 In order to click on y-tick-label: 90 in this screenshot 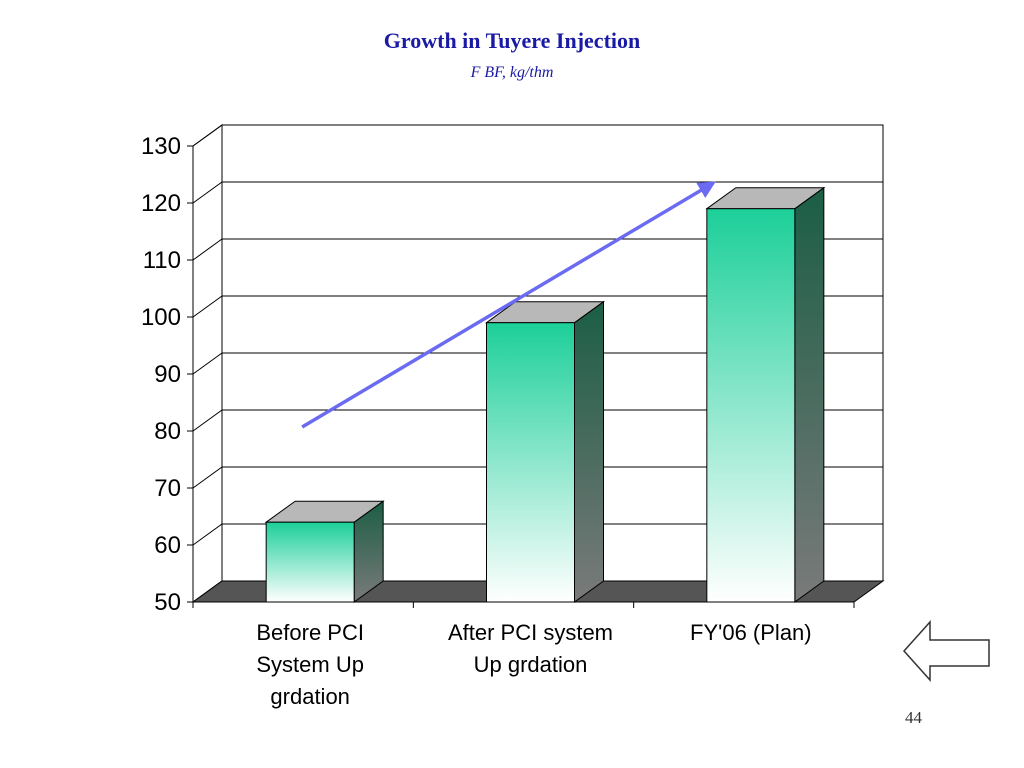, I will do `click(167, 374)`.